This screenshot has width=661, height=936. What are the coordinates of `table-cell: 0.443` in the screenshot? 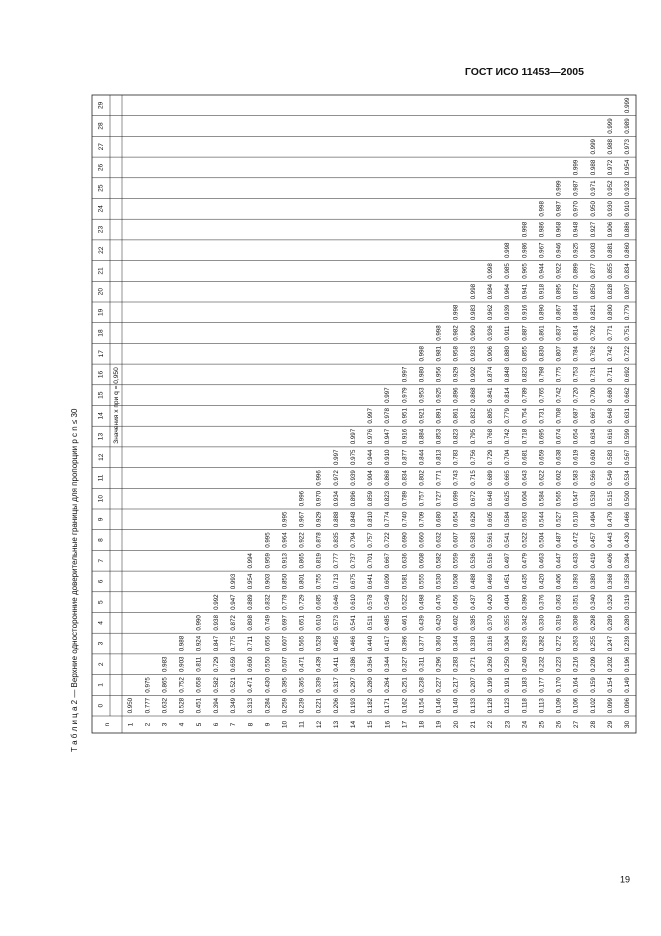 It's located at (610, 540).